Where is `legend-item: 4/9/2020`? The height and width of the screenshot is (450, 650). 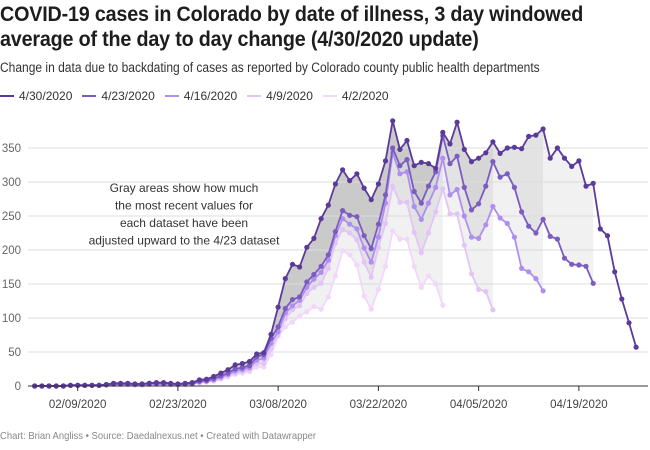
legend-item: 4/9/2020 is located at coordinates (280, 96).